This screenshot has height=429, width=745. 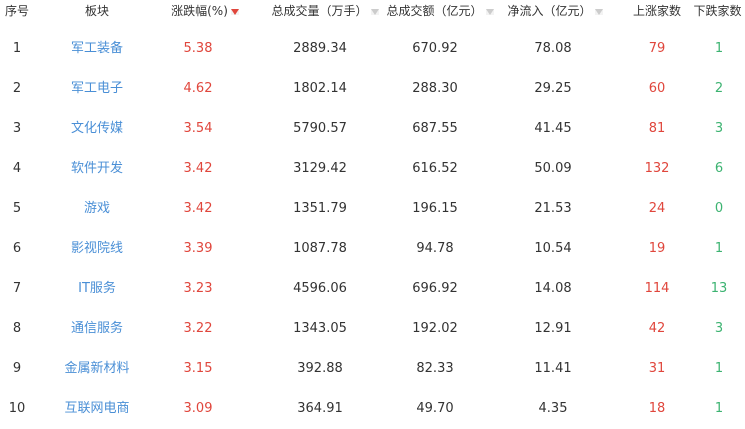 I want to click on cell-change: 3.54, so click(x=198, y=128).